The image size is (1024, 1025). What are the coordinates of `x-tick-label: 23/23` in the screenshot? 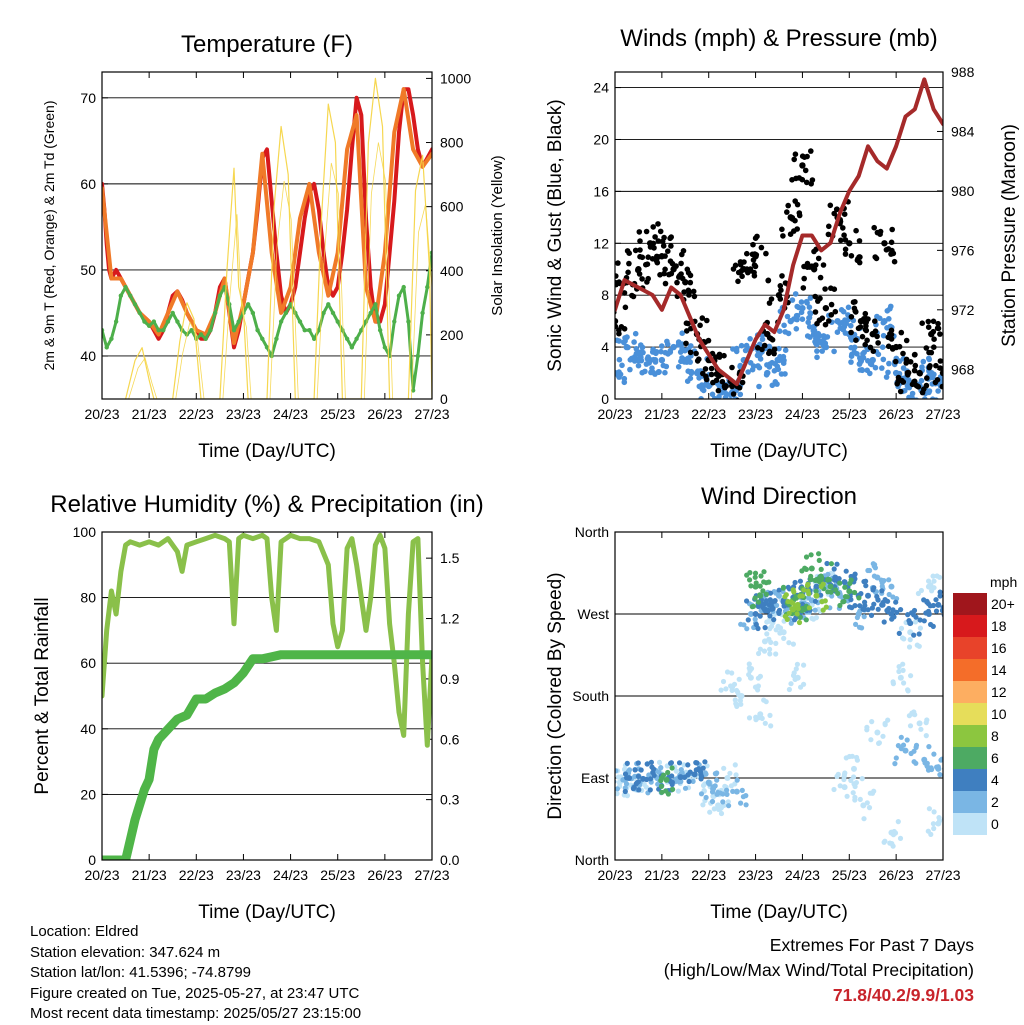 It's located at (755, 875).